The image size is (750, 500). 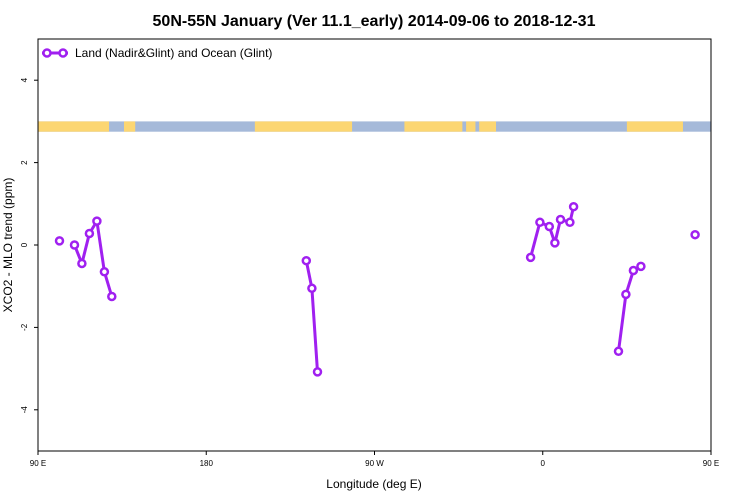 I want to click on y-axis: -4 -2 0 2 4, so click(x=29, y=245).